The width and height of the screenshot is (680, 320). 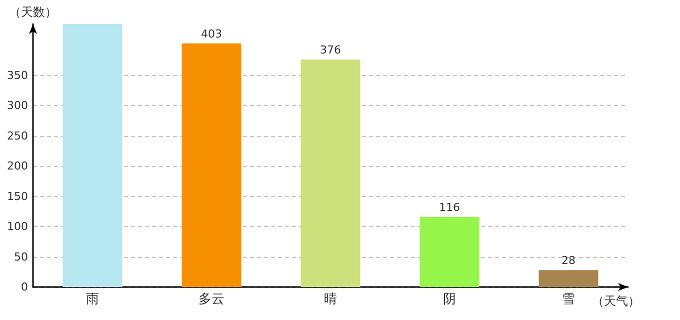 What do you see at coordinates (17, 196) in the screenshot?
I see `y-tick-label: 150` at bounding box center [17, 196].